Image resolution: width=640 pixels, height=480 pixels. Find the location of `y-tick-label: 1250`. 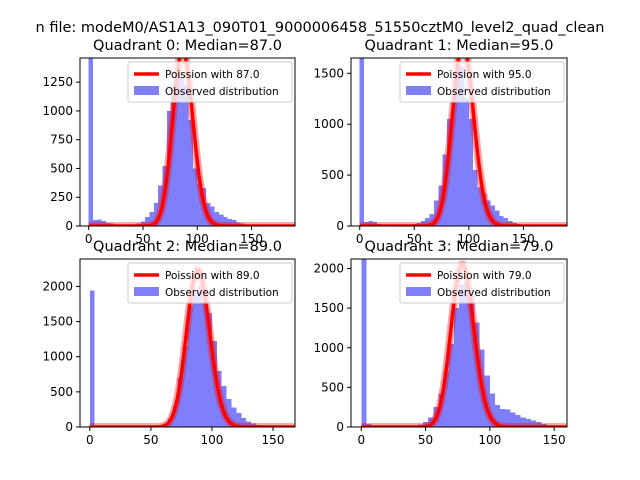

y-tick-label: 1250 is located at coordinates (57, 82).